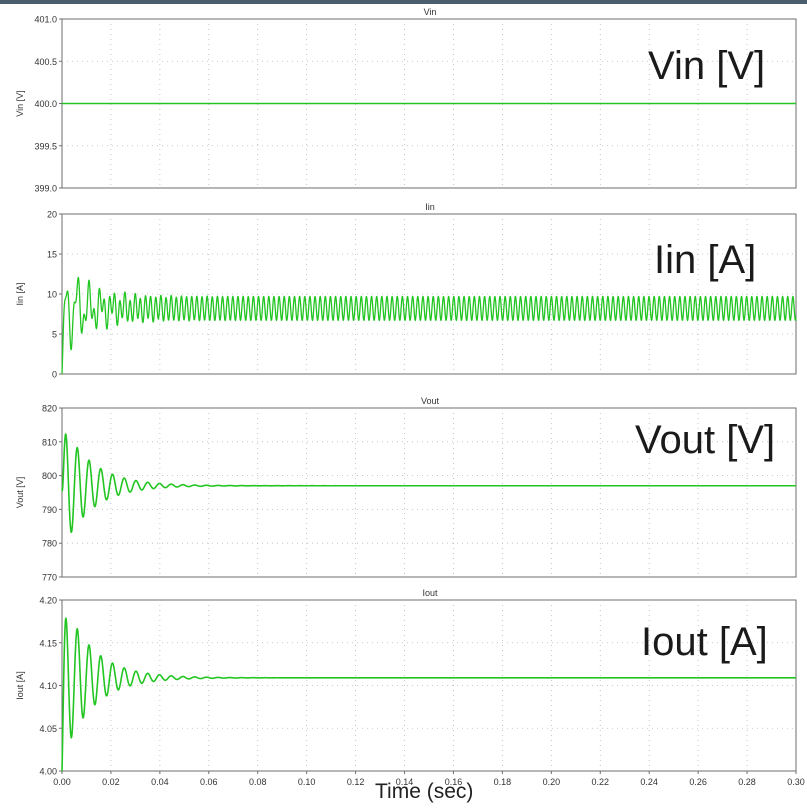 Image resolution: width=807 pixels, height=808 pixels. I want to click on vin-annotation: Vin [V], so click(707, 66).